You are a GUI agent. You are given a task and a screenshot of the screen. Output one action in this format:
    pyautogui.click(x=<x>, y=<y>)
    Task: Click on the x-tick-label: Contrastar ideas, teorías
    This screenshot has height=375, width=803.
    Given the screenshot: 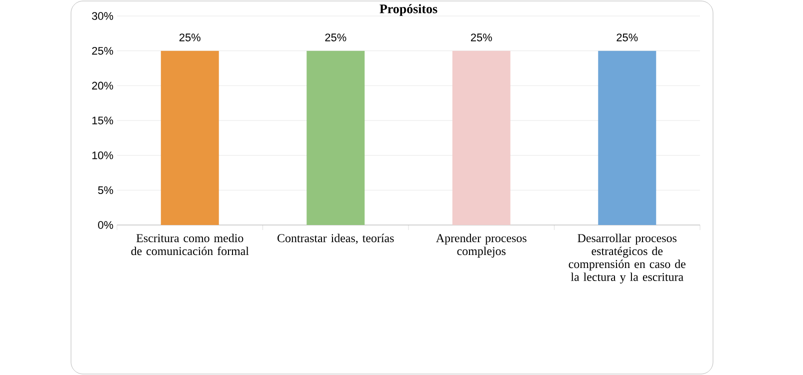 What is the action you would take?
    pyautogui.click(x=336, y=239)
    